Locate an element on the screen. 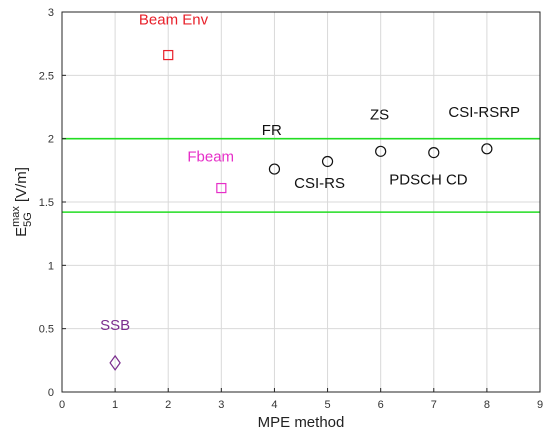 This screenshot has width=550, height=434. y-axis-label-base: E is located at coordinates (21, 232).